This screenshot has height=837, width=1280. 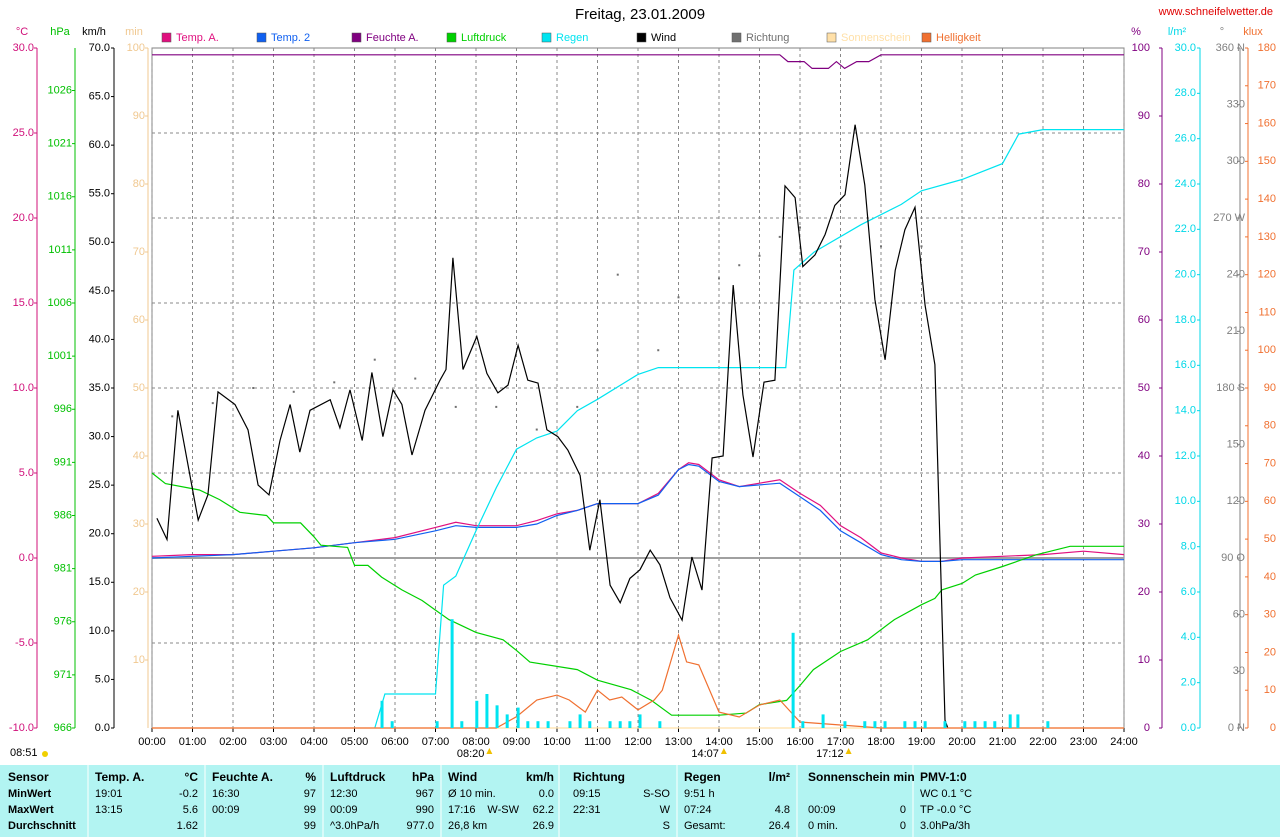 What do you see at coordinates (1236, 501) in the screenshot?
I see `y-tick-label: 120` at bounding box center [1236, 501].